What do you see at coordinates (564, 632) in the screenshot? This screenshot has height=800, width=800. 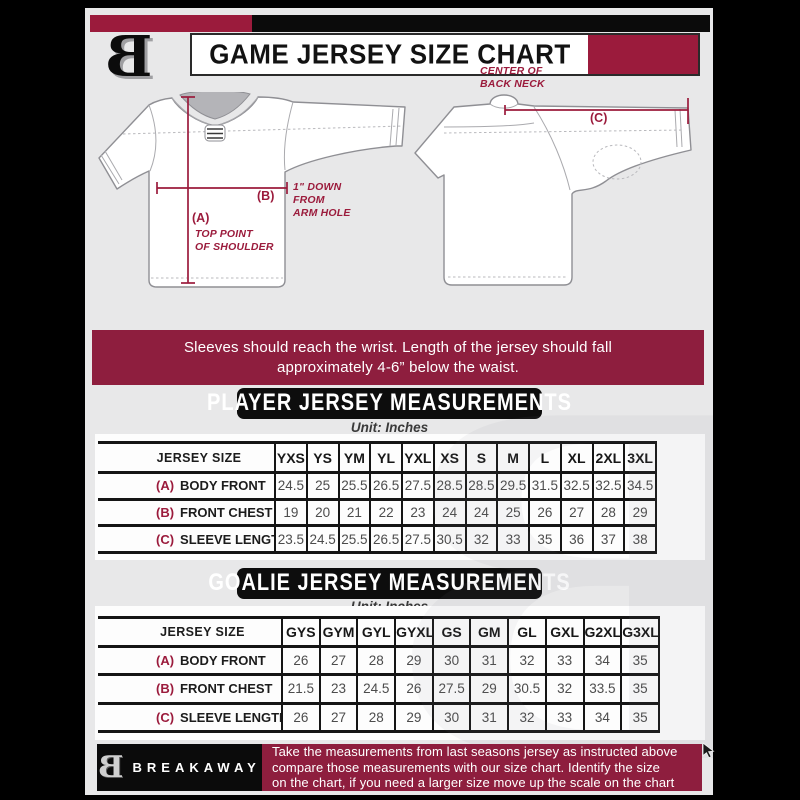 I see `size-column-header: GXL` at bounding box center [564, 632].